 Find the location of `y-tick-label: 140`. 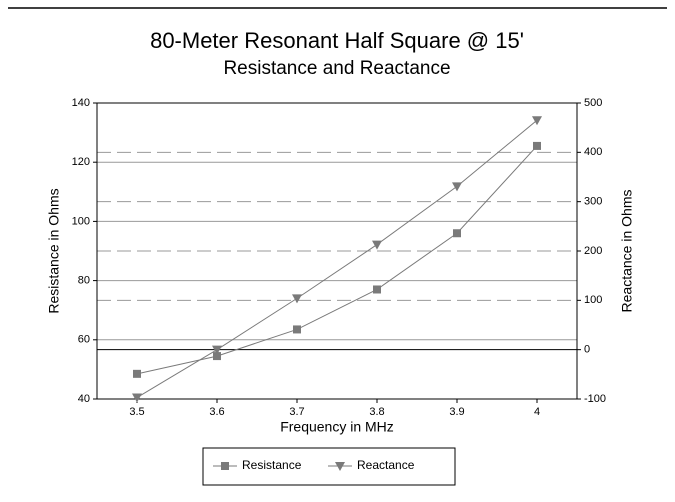

y-tick-label: 140 is located at coordinates (81, 103).